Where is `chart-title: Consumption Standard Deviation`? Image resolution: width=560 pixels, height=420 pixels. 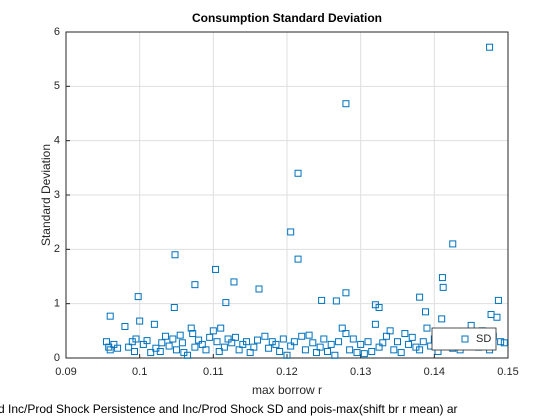
chart-title: Consumption Standard Deviation is located at coordinates (287, 18).